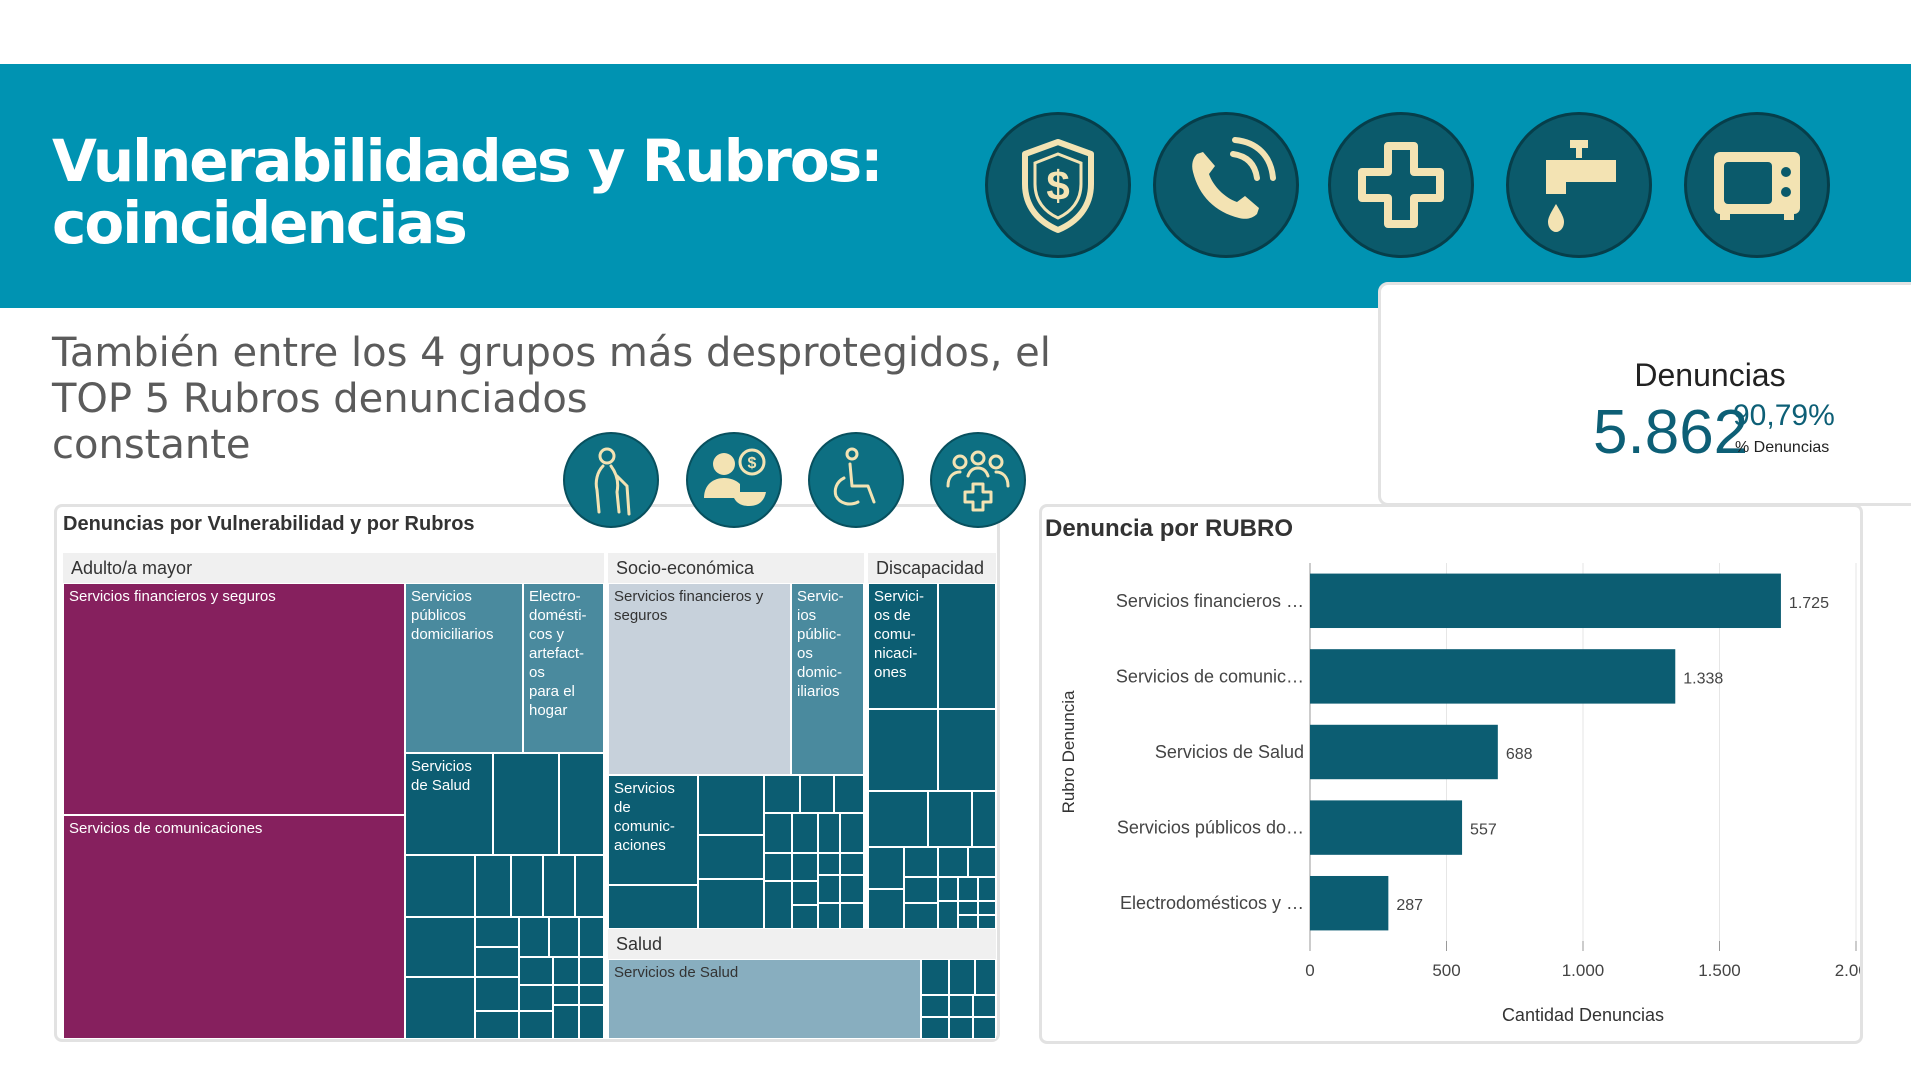 This screenshot has width=1911, height=1069. Describe the element at coordinates (234, 927) in the screenshot. I see `treemap-cell: Servicios de comunicaciones` at that location.